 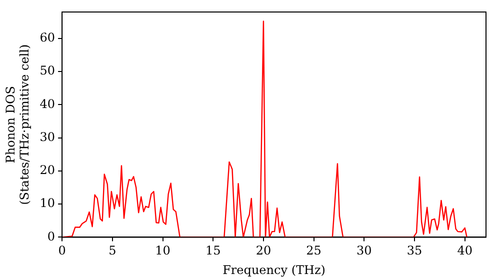 I want to click on x-tick-label: 20, so click(x=264, y=251).